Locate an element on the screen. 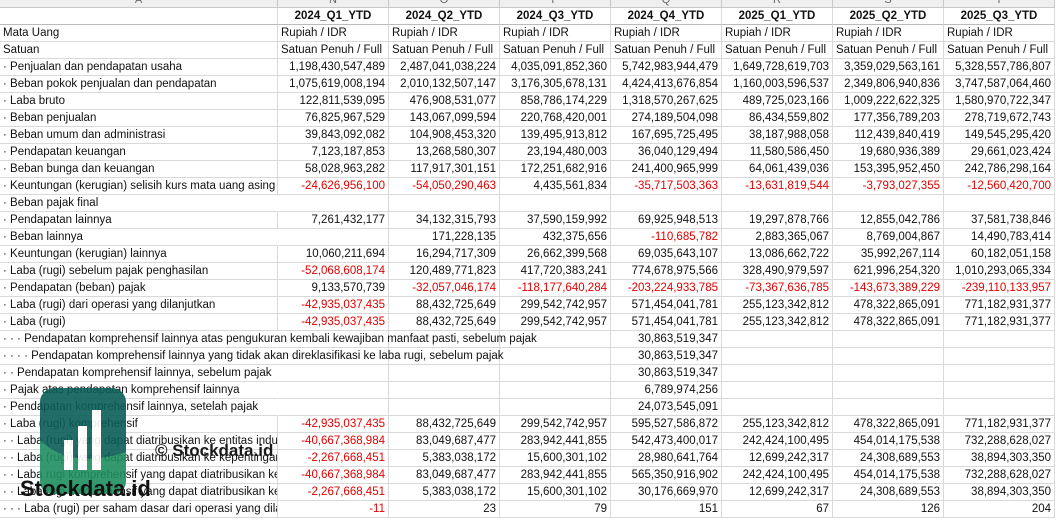 Image resolution: width=1056 pixels, height=520 pixels. value-cell: 732,288,628,027 is located at coordinates (999, 475).